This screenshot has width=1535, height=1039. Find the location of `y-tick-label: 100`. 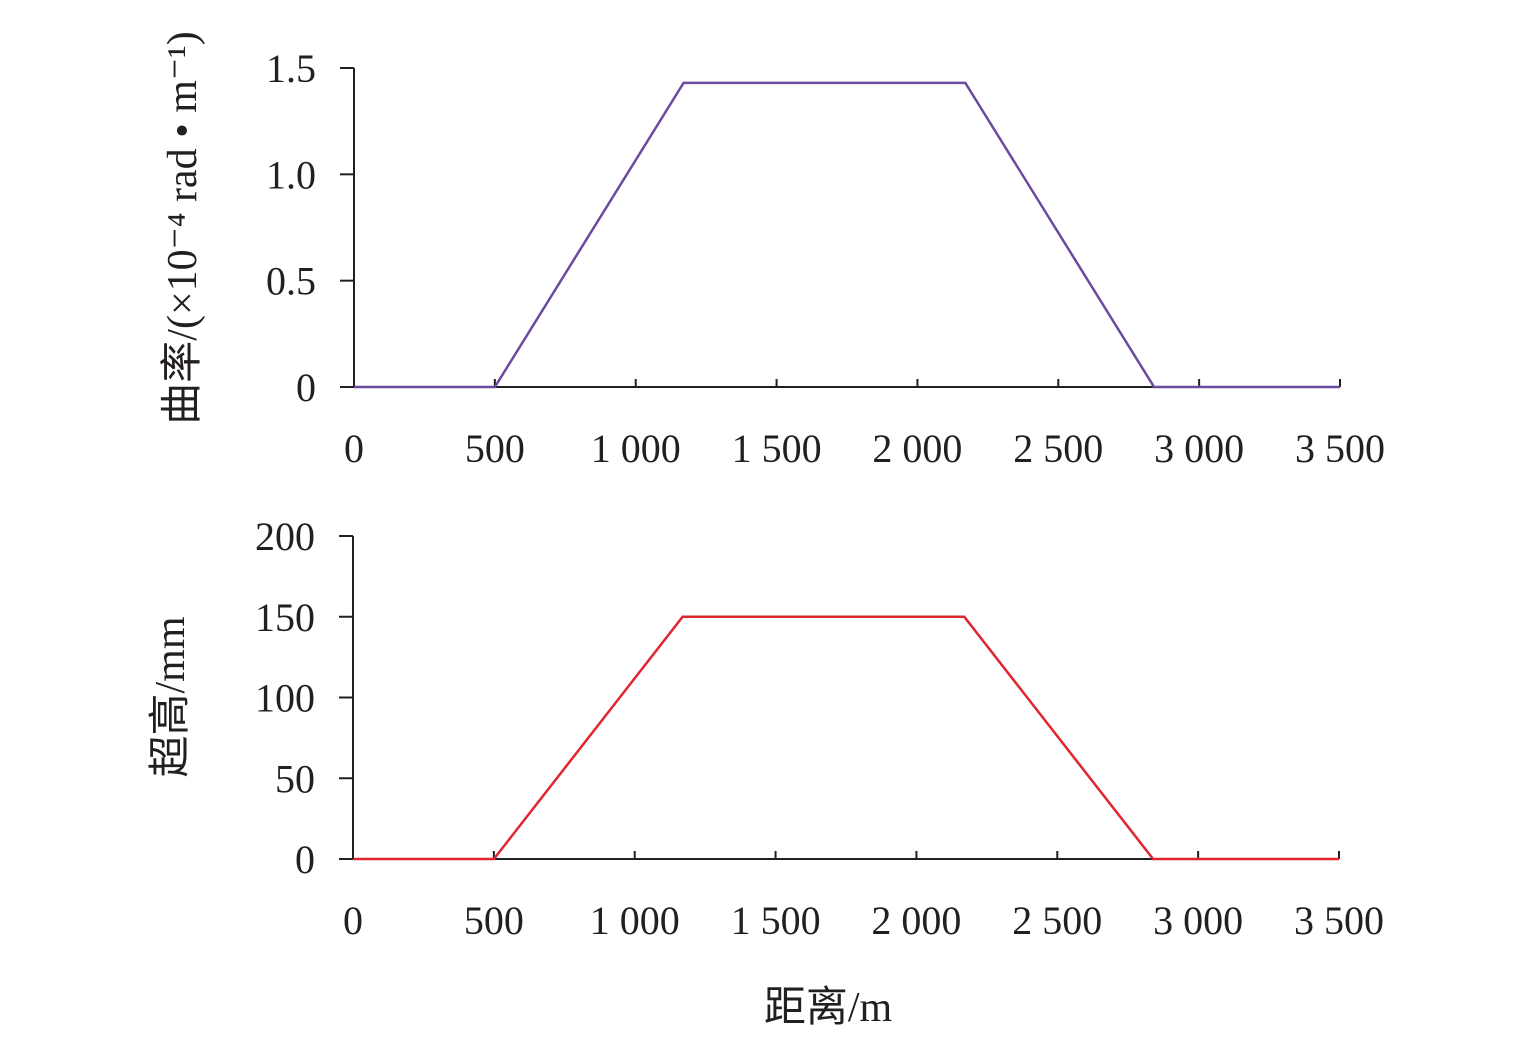

y-tick-label: 100 is located at coordinates (285, 698).